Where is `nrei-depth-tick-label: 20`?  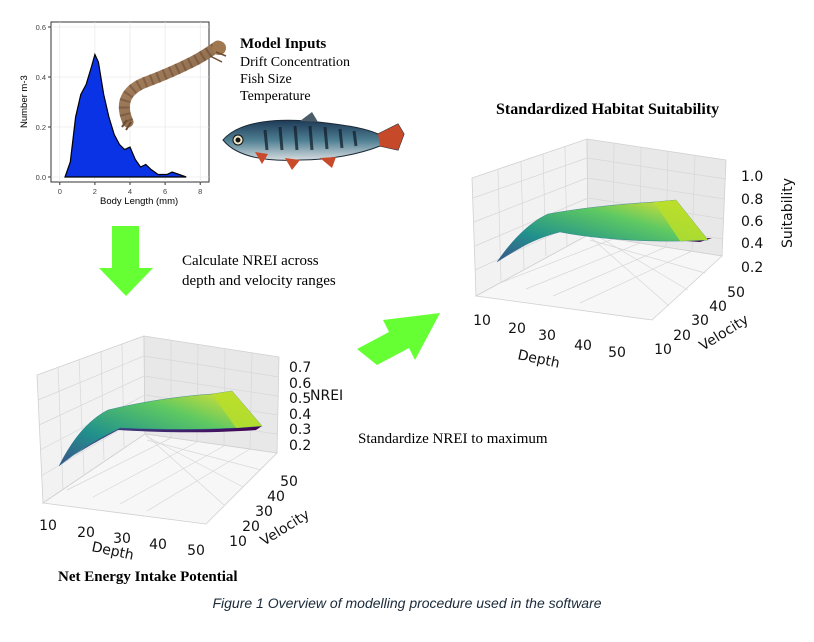
nrei-depth-tick-label: 20 is located at coordinates (86, 533).